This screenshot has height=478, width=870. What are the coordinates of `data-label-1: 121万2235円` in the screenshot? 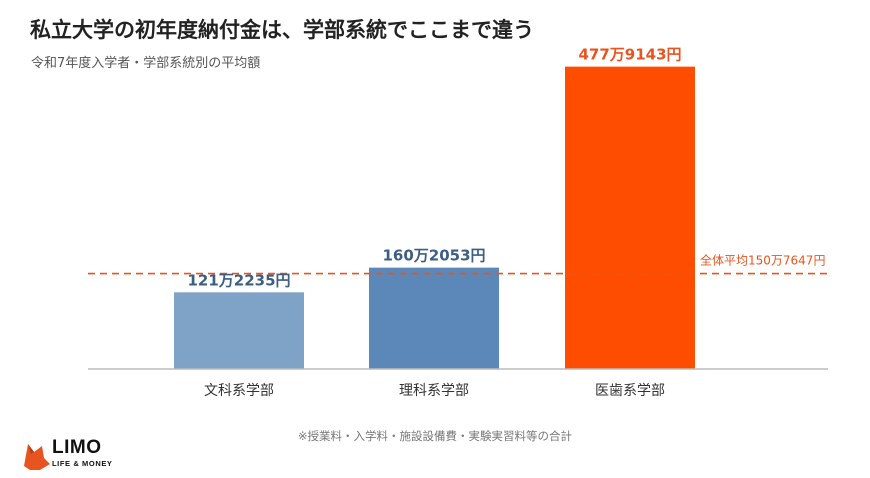 It's located at (238, 280).